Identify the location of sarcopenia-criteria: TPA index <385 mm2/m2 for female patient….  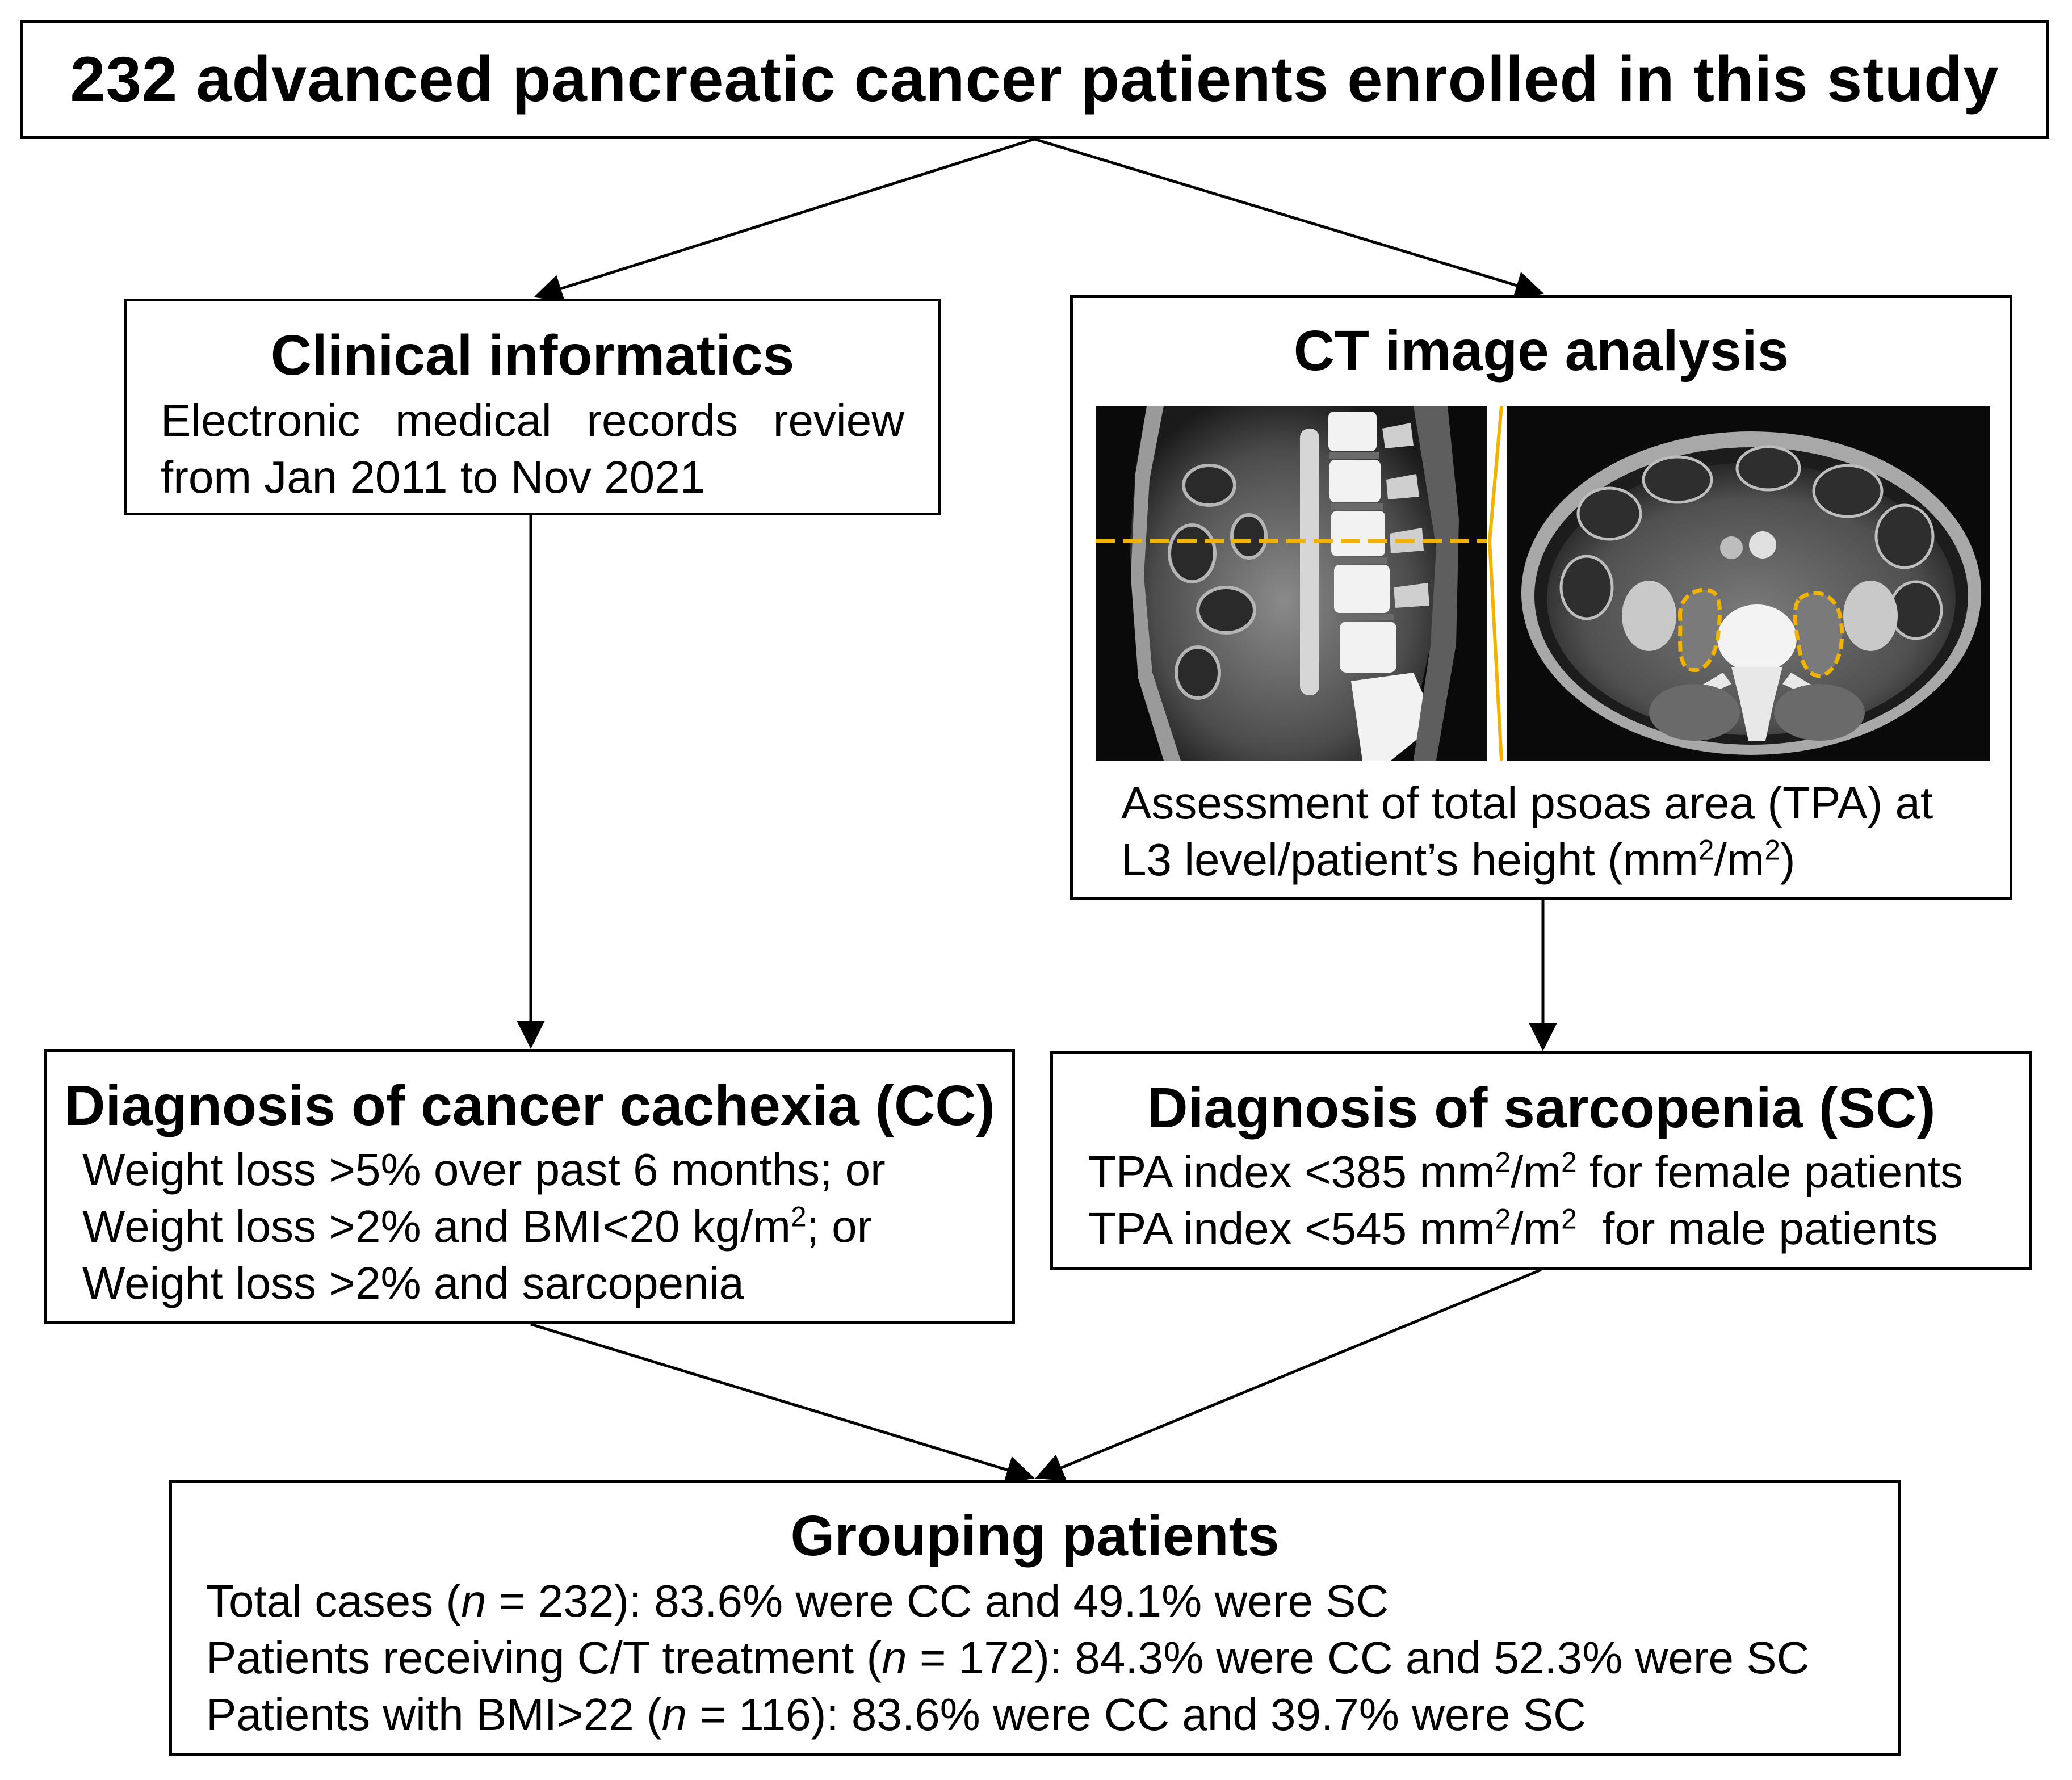
(1525, 1200).